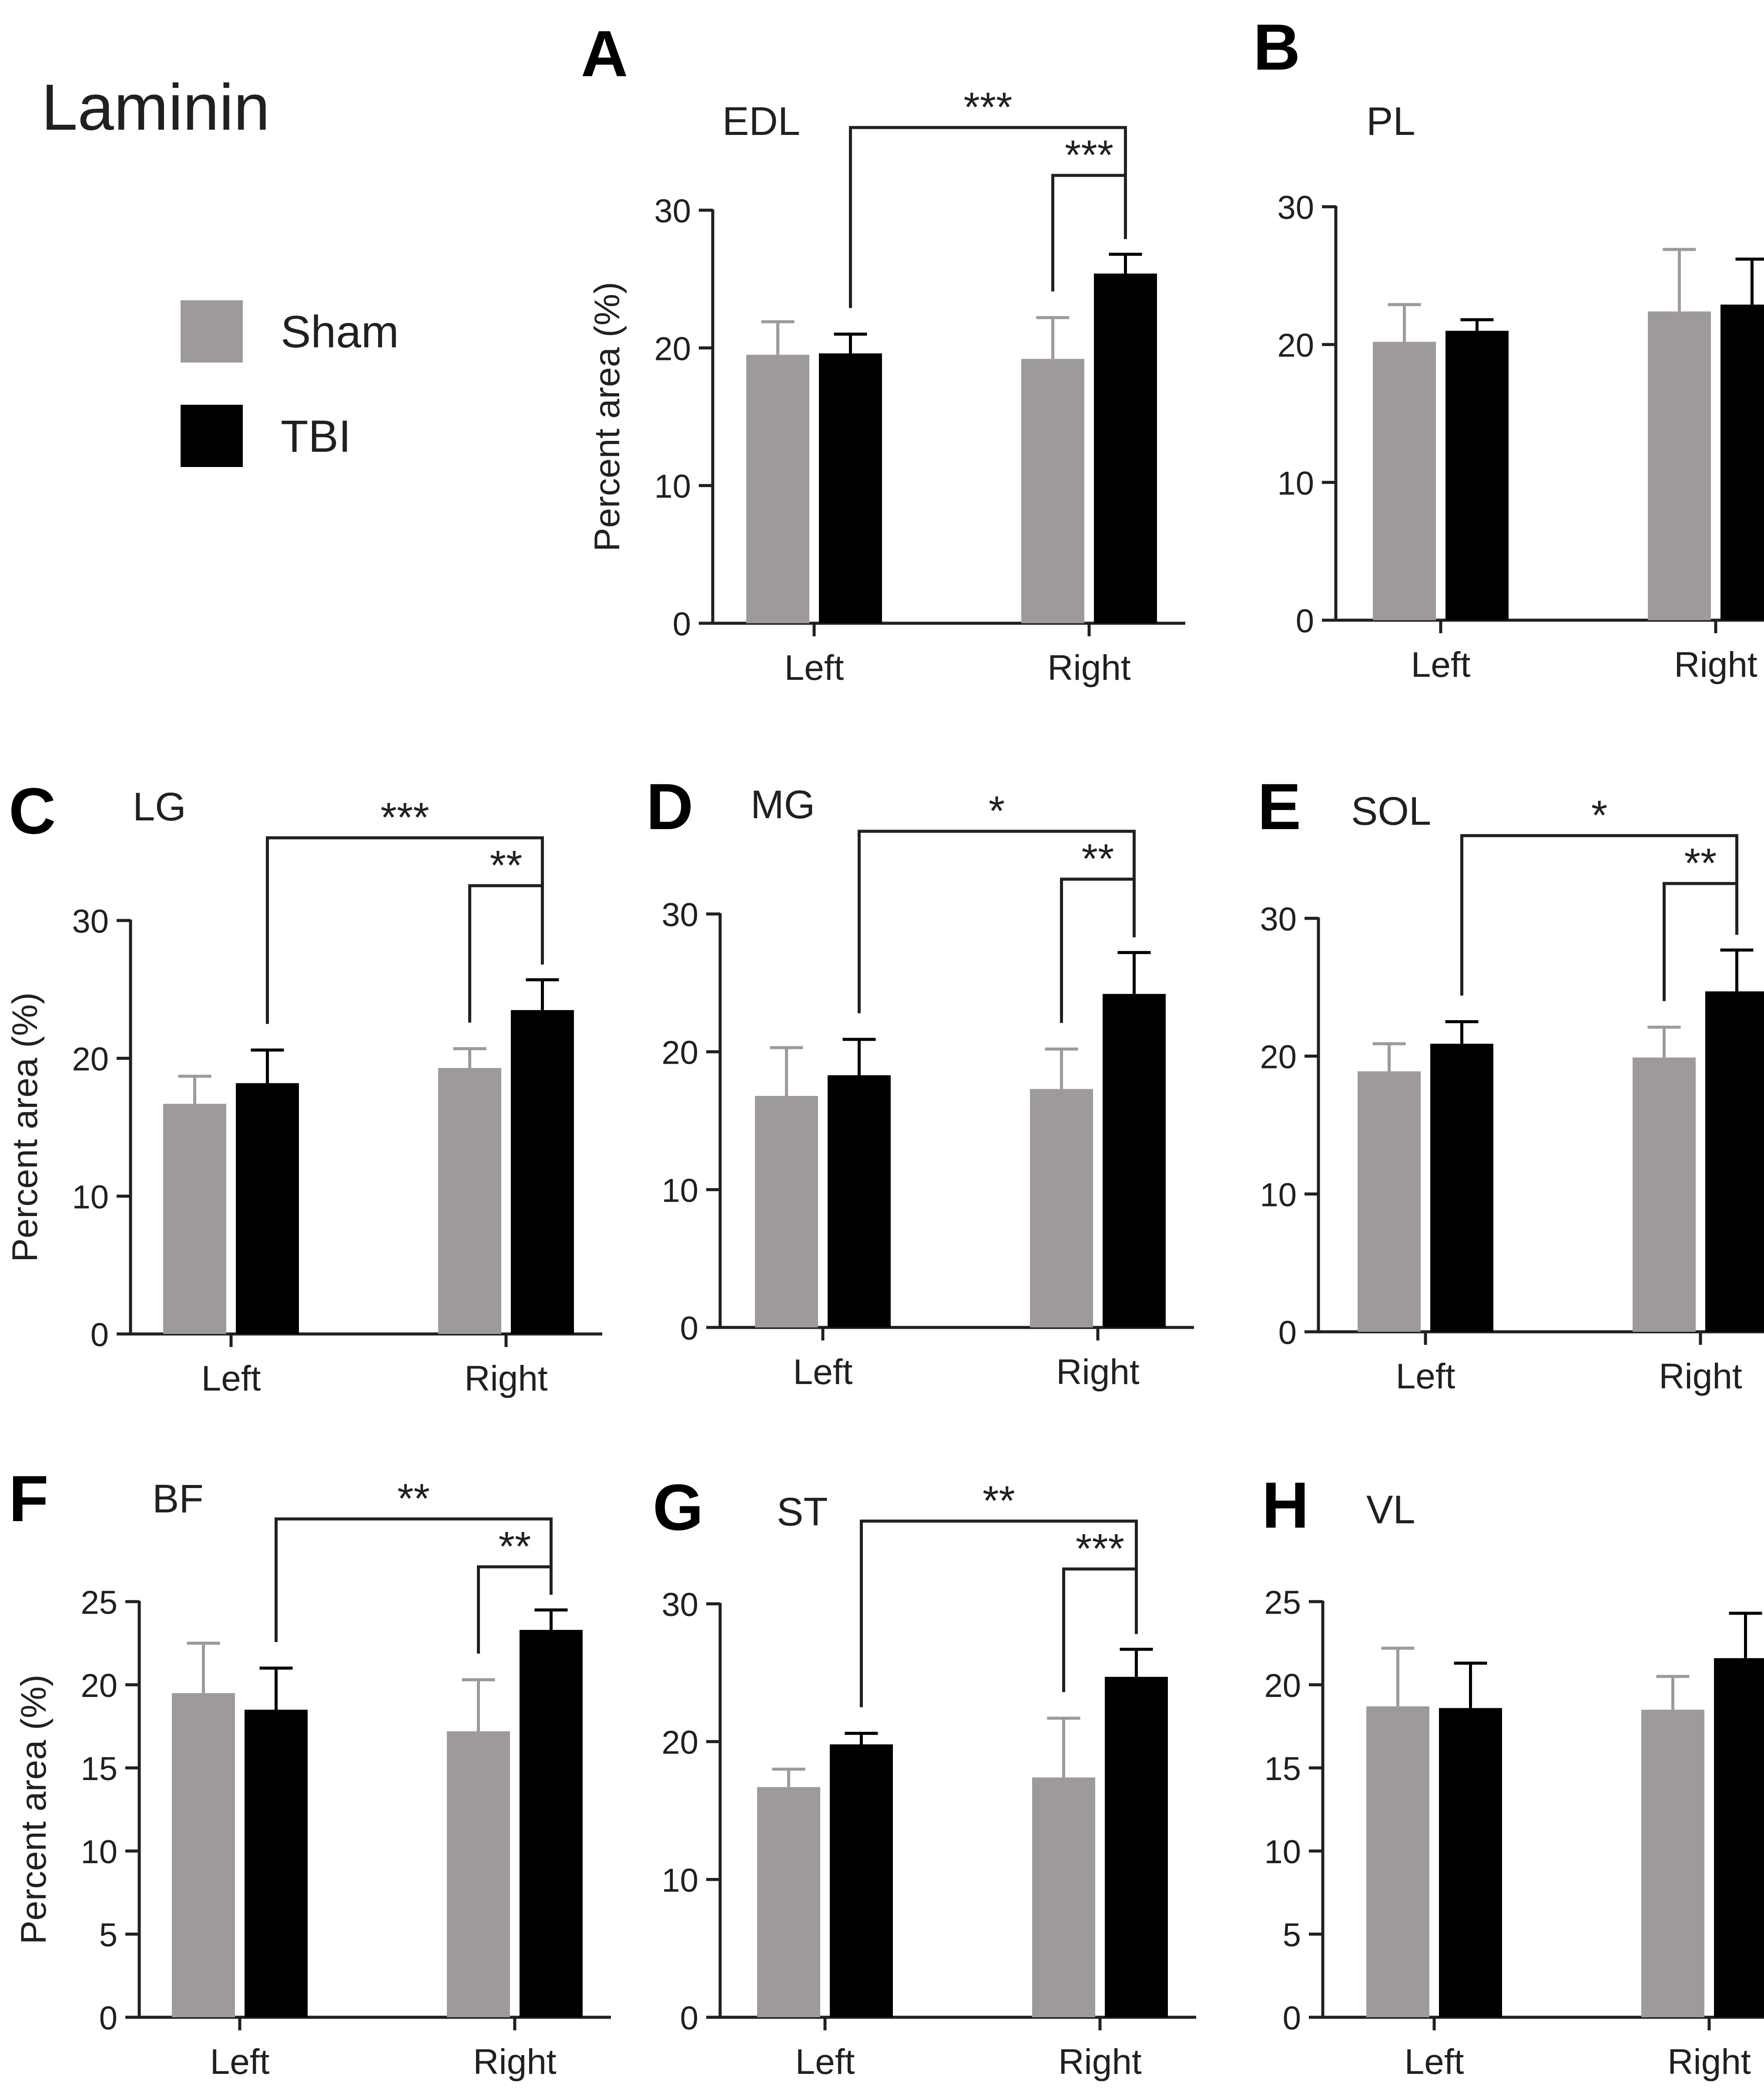 The width and height of the screenshot is (1764, 2093). What do you see at coordinates (850, 488) in the screenshot?
I see `bar-a-left-tbi` at bounding box center [850, 488].